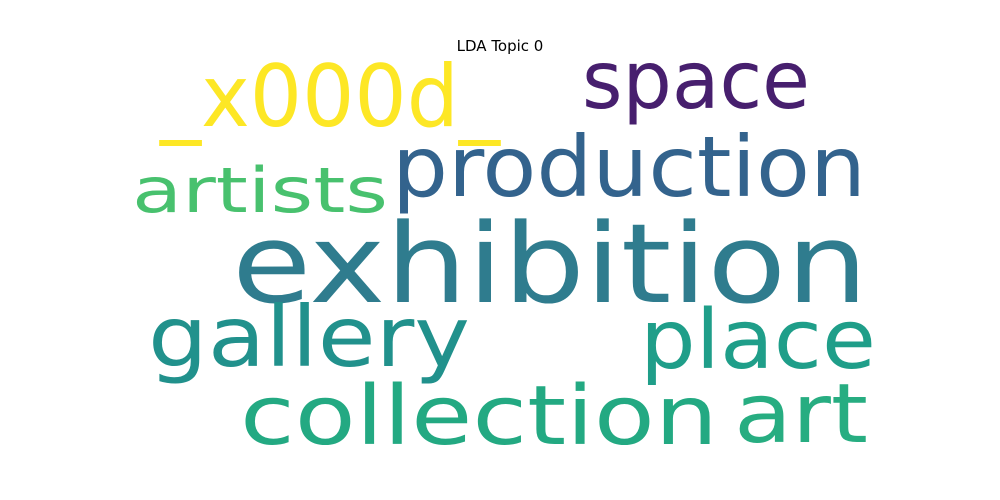 This screenshot has width=1000, height=500. I want to click on word-x000d: _x000d_, so click(330, 97).